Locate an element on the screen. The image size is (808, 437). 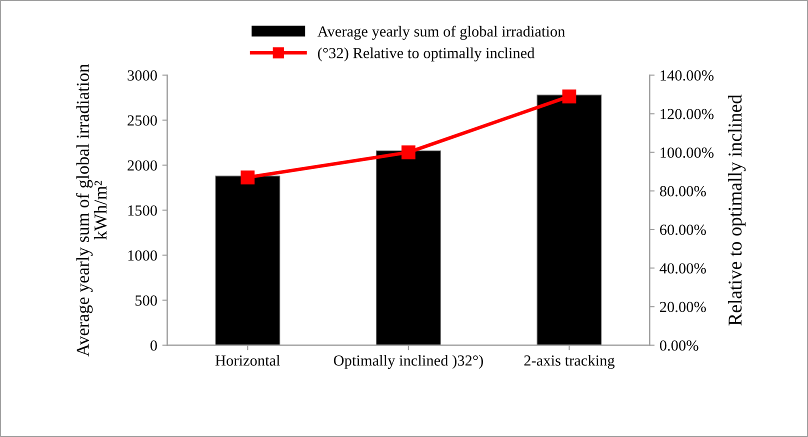
y-tick-label: 2000 is located at coordinates (142, 165).